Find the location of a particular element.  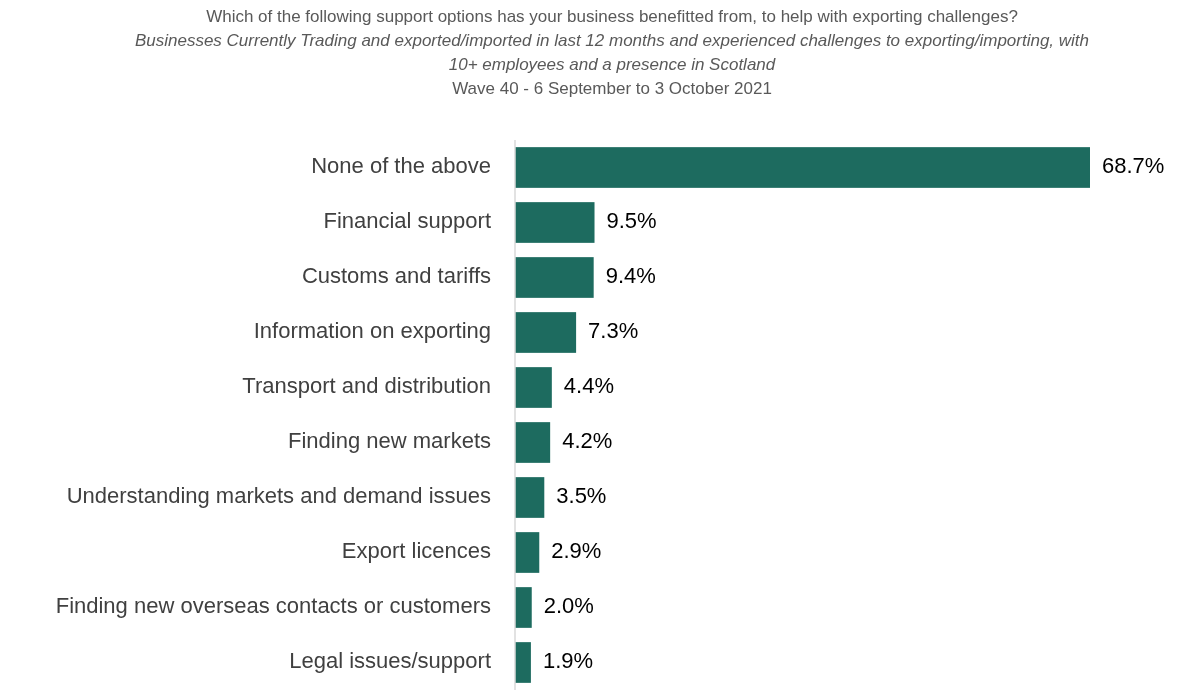

data-label: 7.3% is located at coordinates (613, 331).